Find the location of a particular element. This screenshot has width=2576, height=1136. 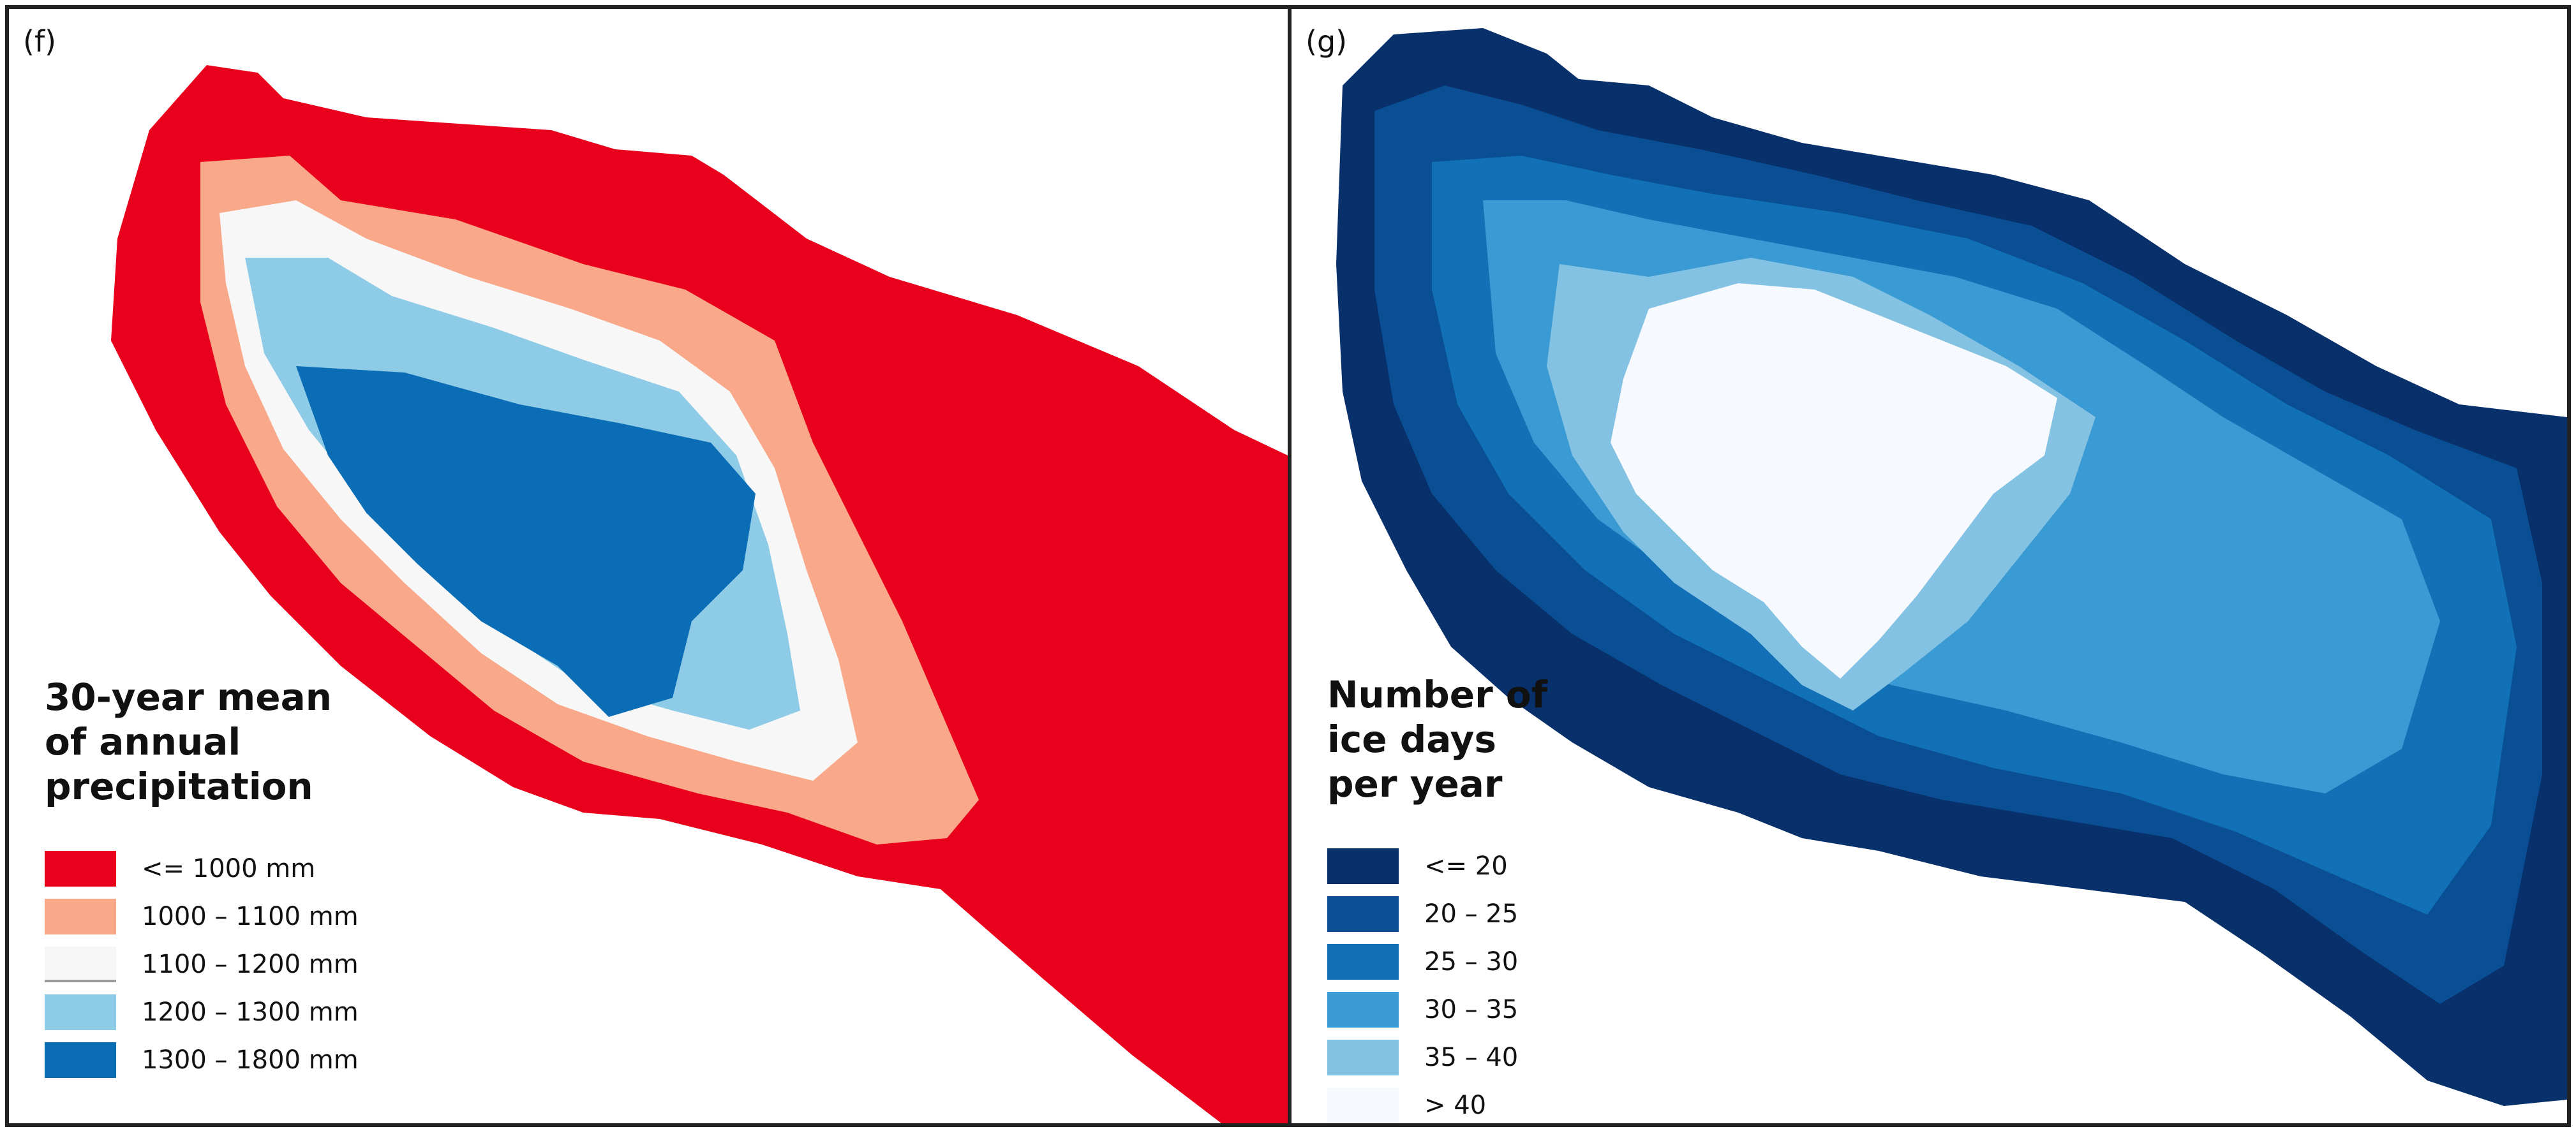

legend-item: 1200 – 1300 mm is located at coordinates (202, 1012).